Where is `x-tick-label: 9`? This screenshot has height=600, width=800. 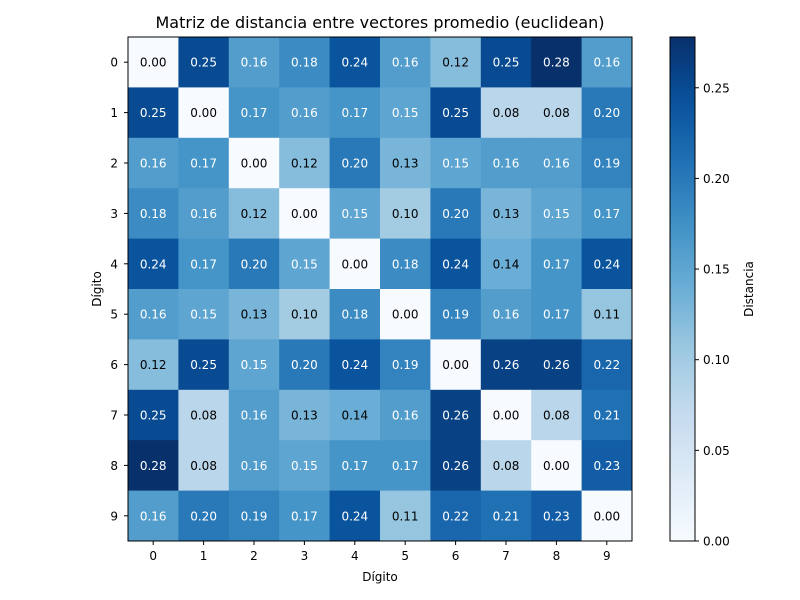
x-tick-label: 9 is located at coordinates (607, 556).